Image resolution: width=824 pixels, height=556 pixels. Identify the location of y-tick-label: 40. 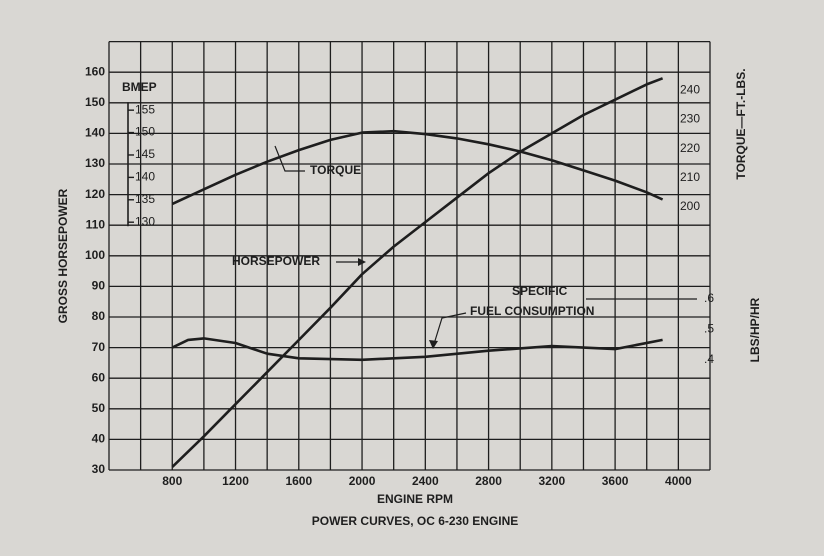
(99, 439).